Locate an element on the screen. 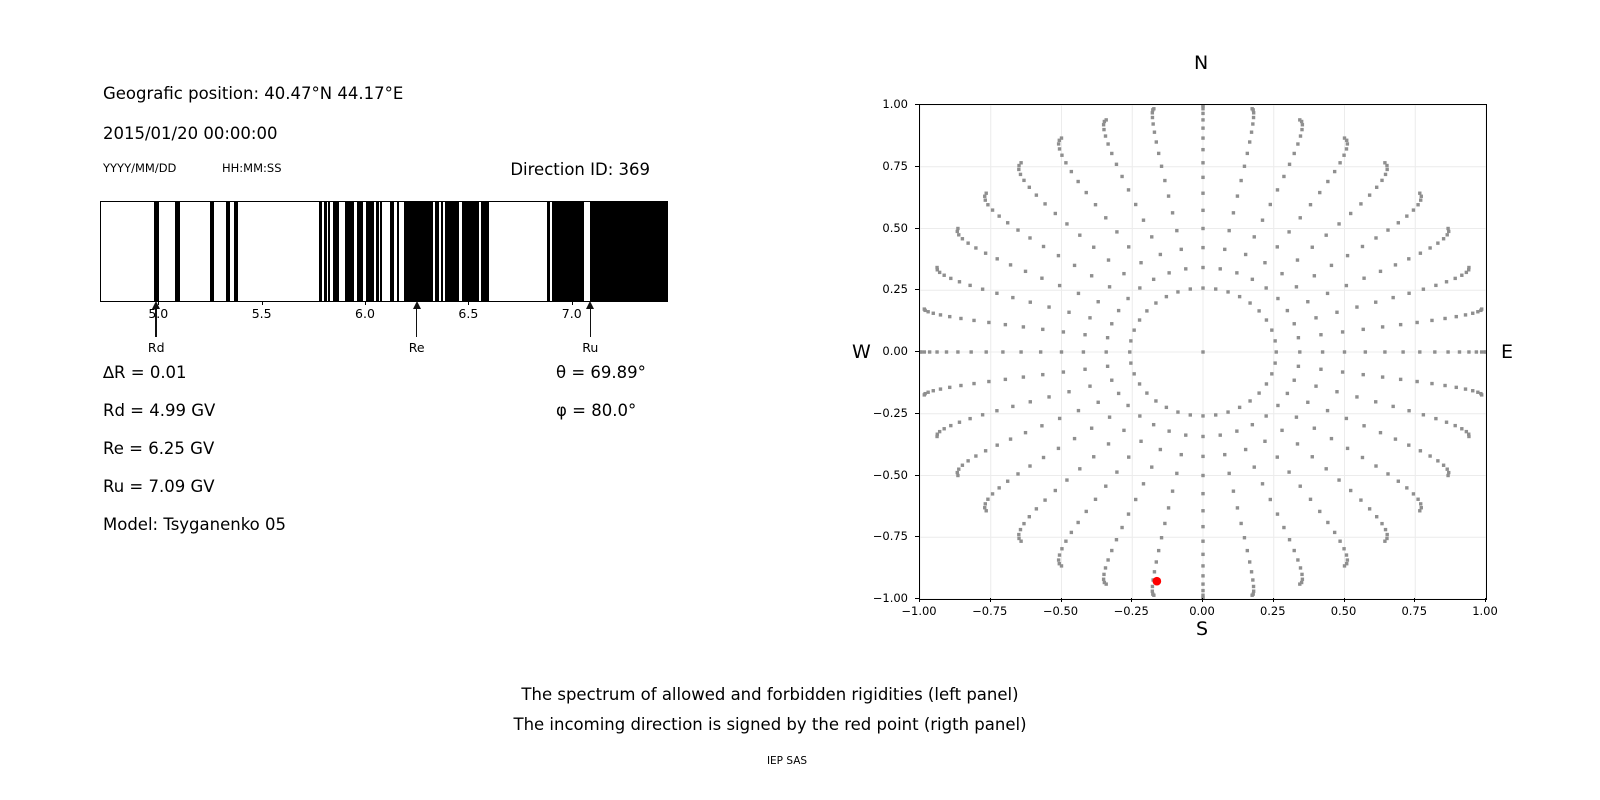 This screenshot has height=800, width=1600. arrow-stem is located at coordinates (416, 322).